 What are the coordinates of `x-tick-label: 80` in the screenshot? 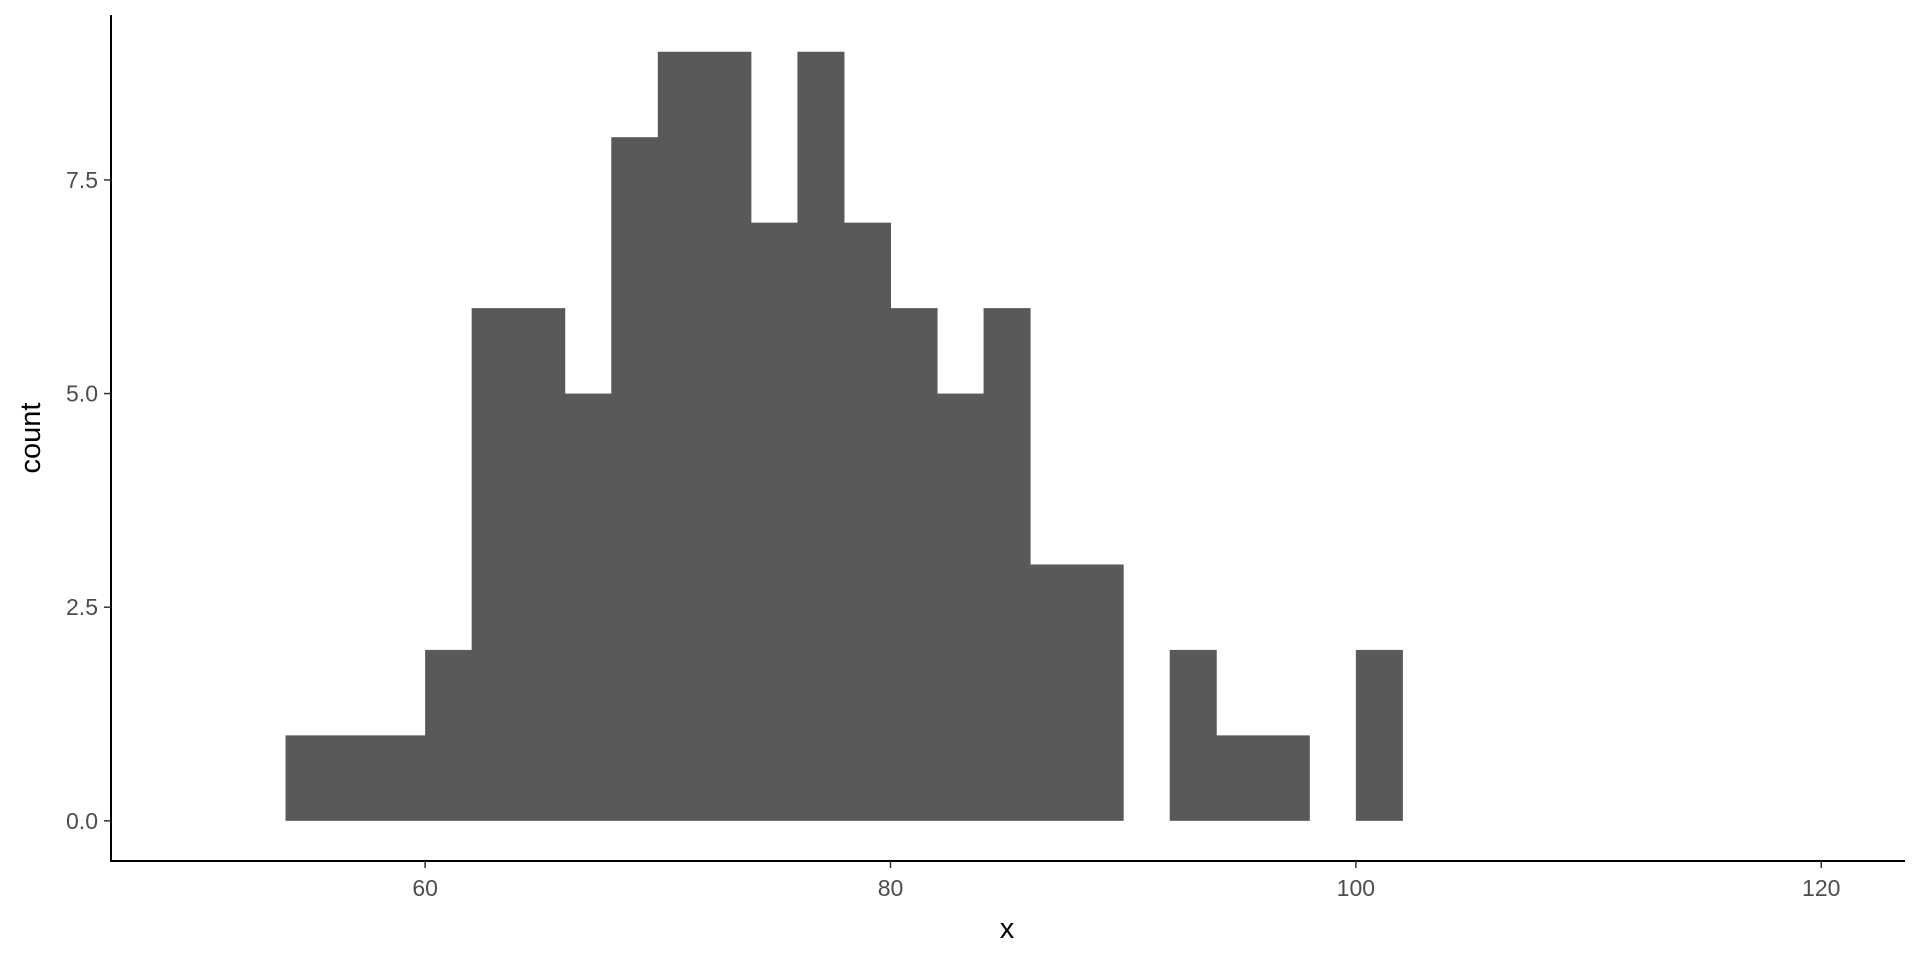 It's located at (891, 888).